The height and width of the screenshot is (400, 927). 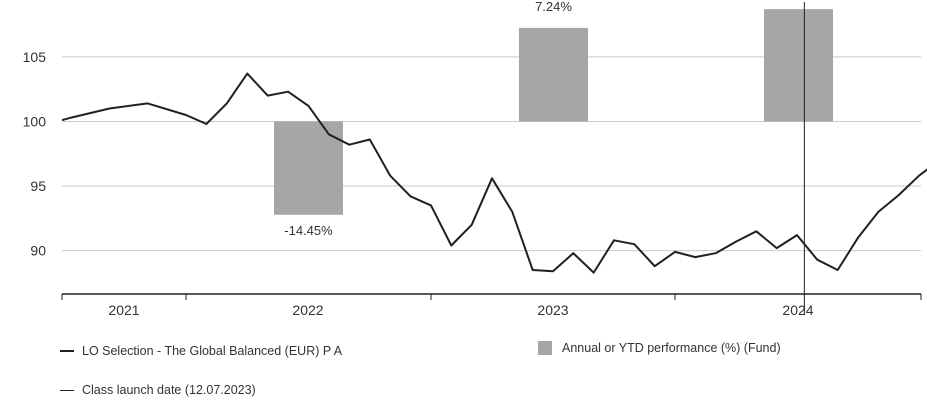 What do you see at coordinates (552, 310) in the screenshot?
I see `x-tick-label-2023: 2023` at bounding box center [552, 310].